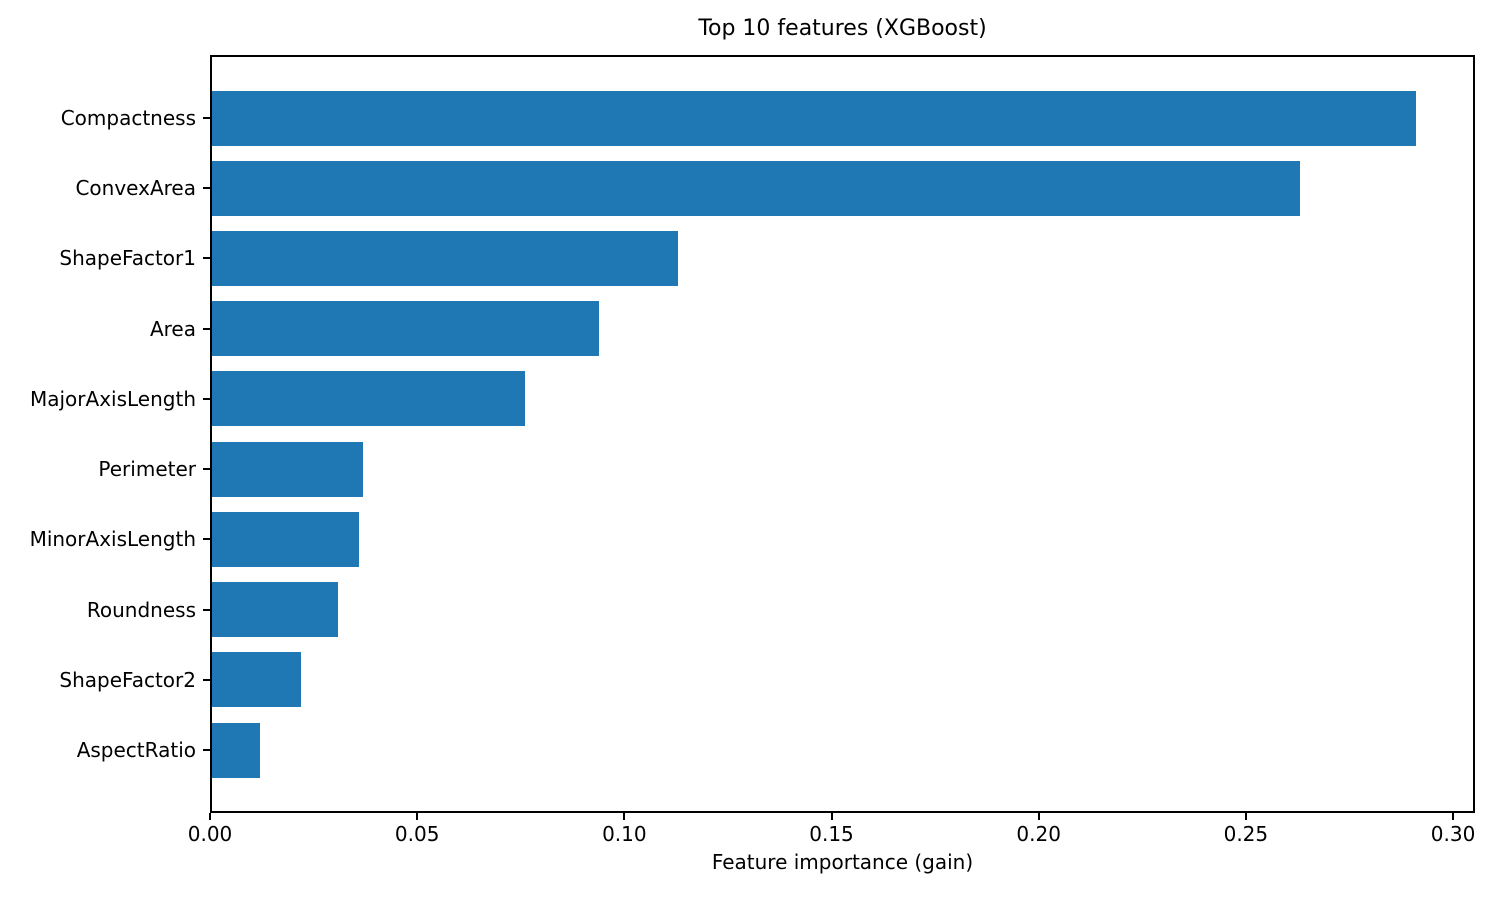 This screenshot has width=1500, height=900. Describe the element at coordinates (112, 398) in the screenshot. I see `y-tick-label-majoraxislength: MajorAxisLength` at that location.